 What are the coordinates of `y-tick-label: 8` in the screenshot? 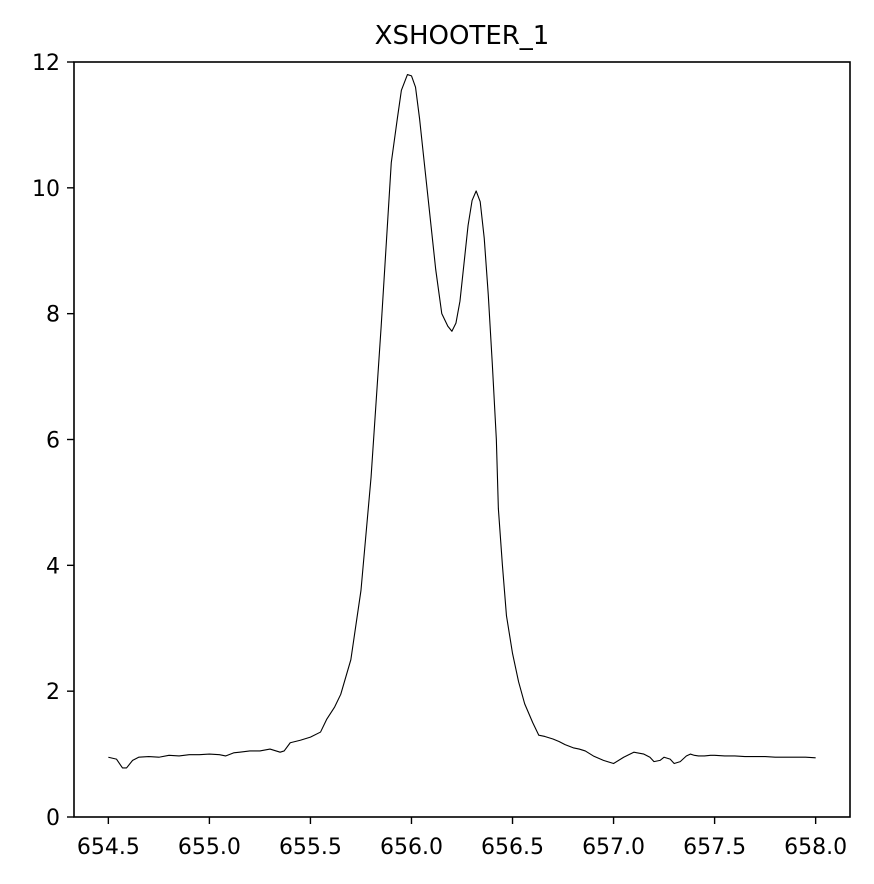 It's located at (53, 315).